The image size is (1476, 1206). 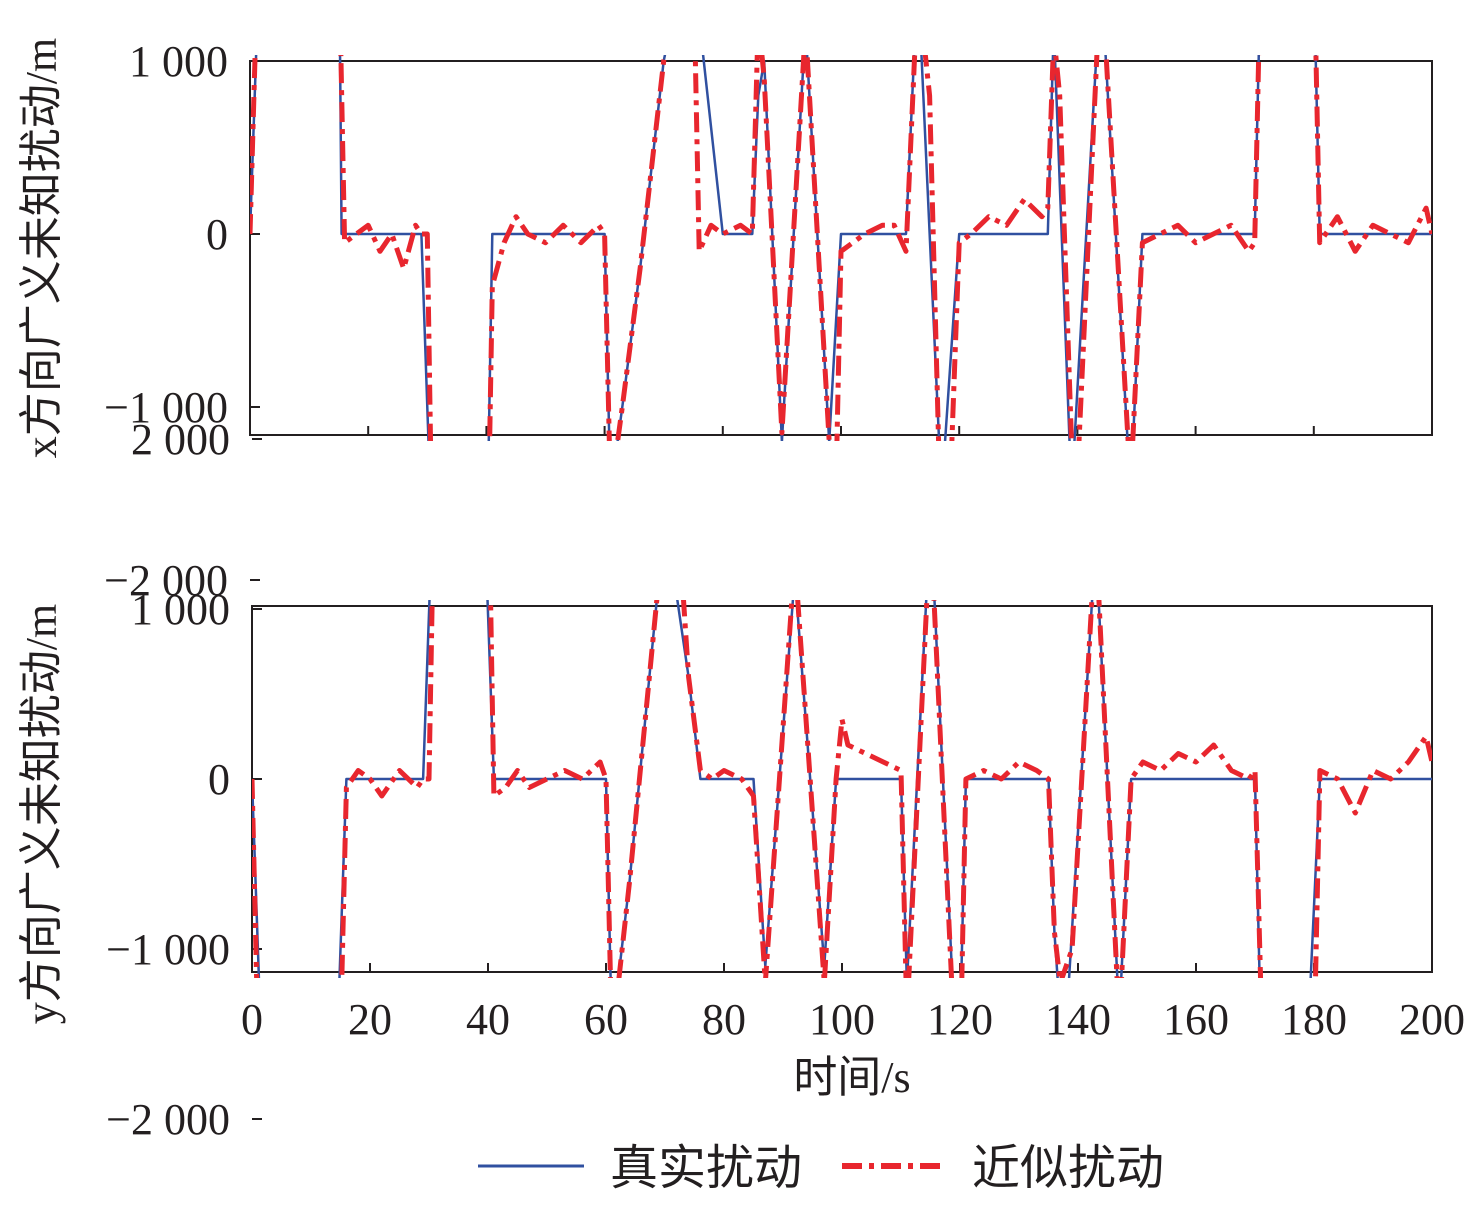 I want to click on y-tick-label: 2 000, so click(x=180, y=439).